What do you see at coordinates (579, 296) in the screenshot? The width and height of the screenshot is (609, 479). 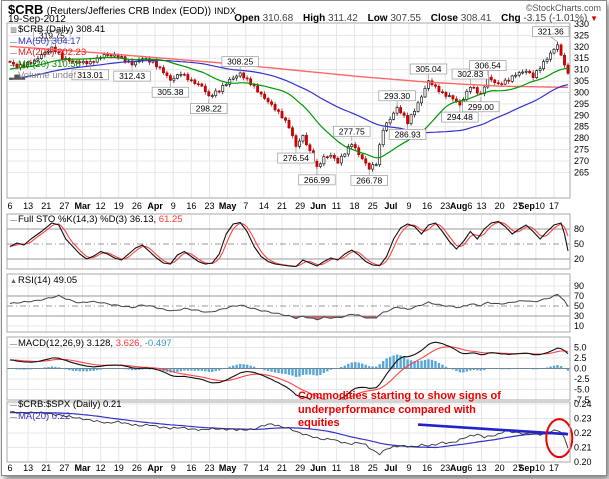 I see `svg-text: 70` at bounding box center [579, 296].